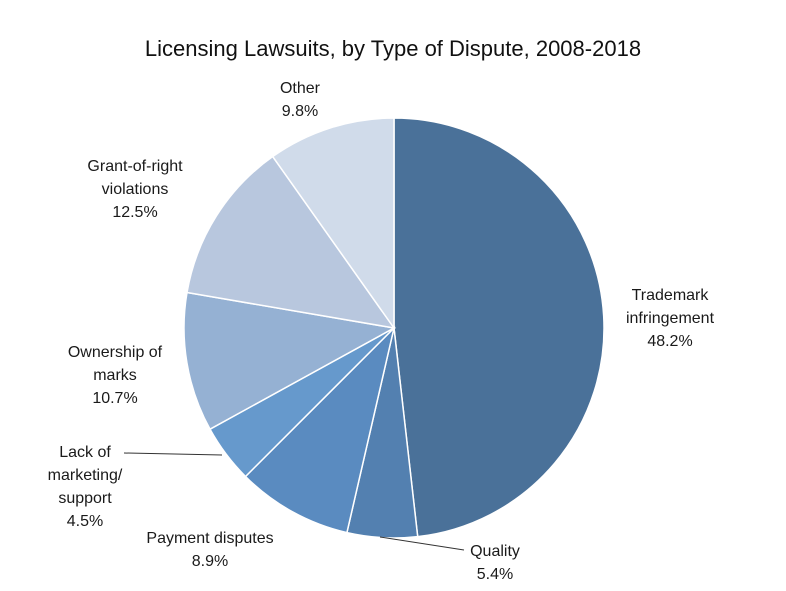 This screenshot has width=786, height=591. Describe the element at coordinates (85, 487) in the screenshot. I see `slice-label: Lack of marketing/support 4.5%` at that location.